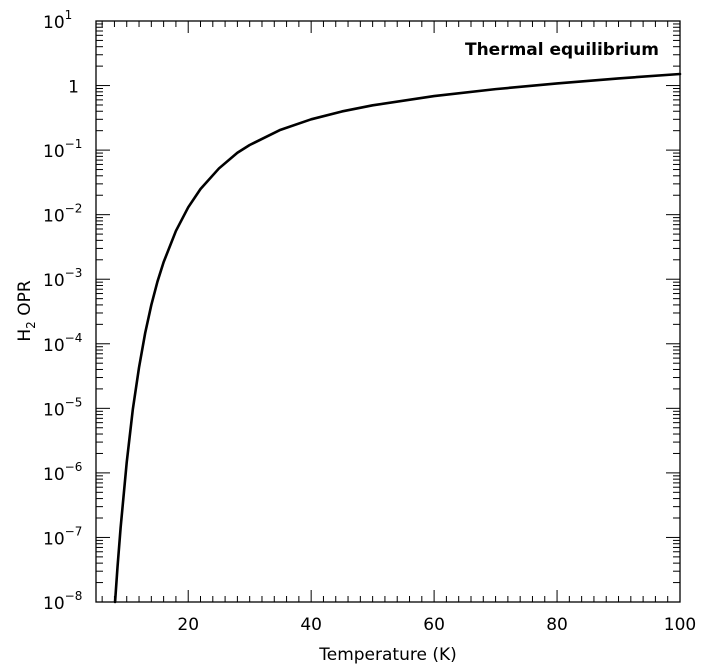  What do you see at coordinates (311, 625) in the screenshot?
I see `x-tick-label: 40` at bounding box center [311, 625].